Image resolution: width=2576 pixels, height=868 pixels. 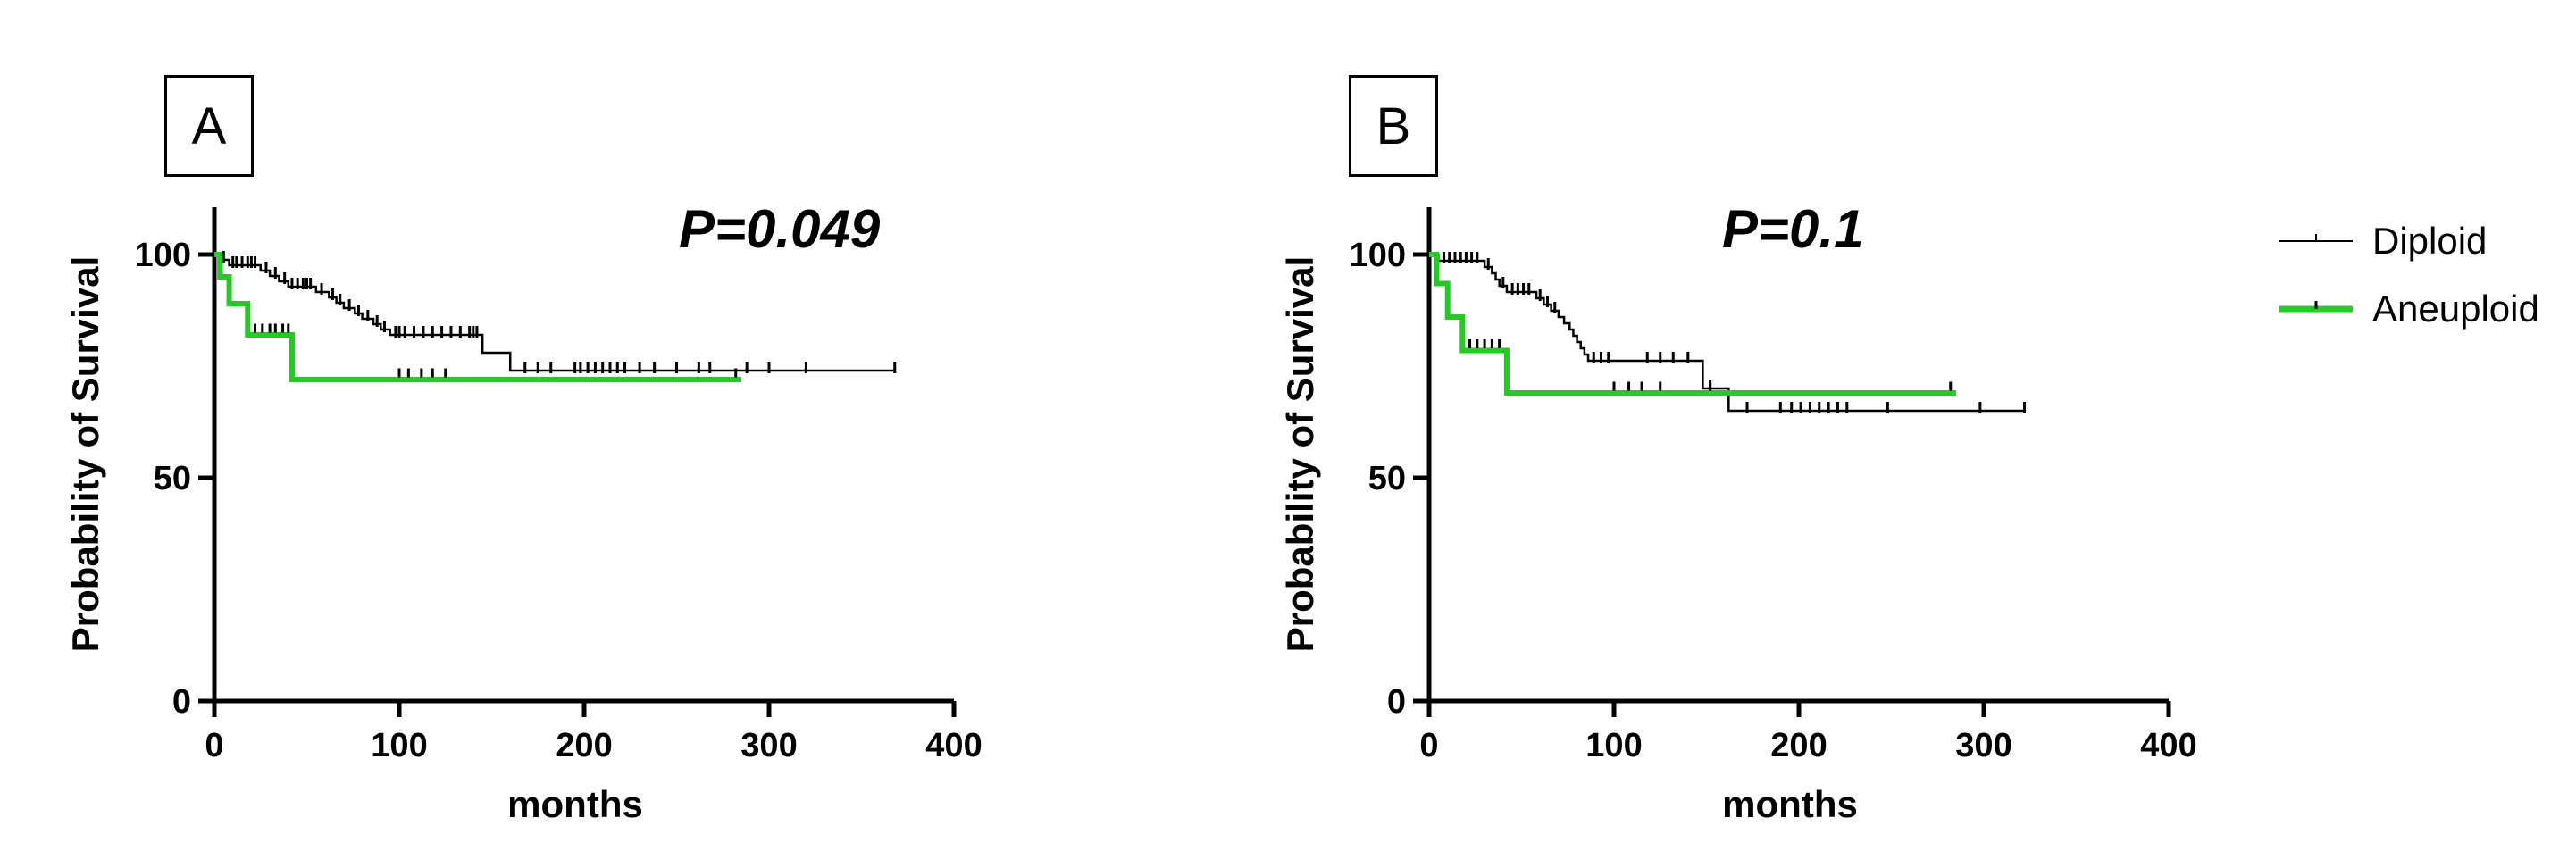 What do you see at coordinates (1983, 745) in the screenshot?
I see `x-tick-label-b: 300` at bounding box center [1983, 745].